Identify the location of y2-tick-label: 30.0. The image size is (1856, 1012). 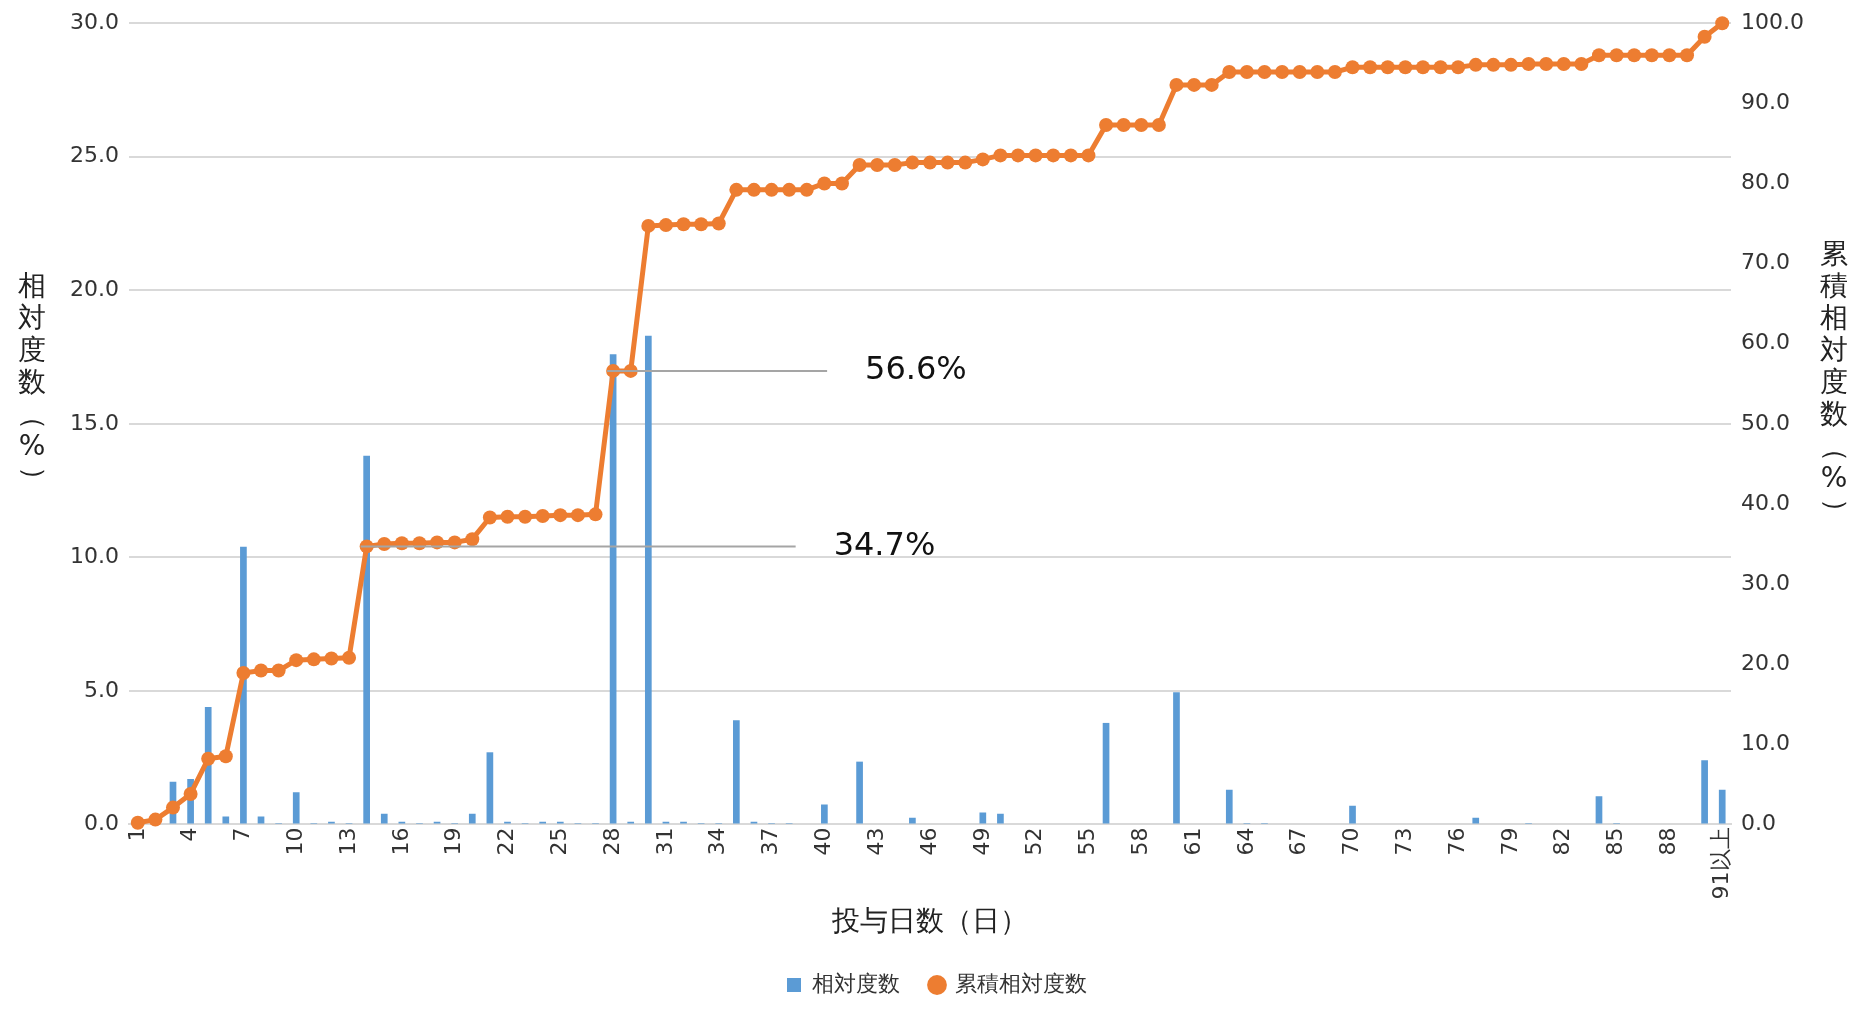
(1765, 582).